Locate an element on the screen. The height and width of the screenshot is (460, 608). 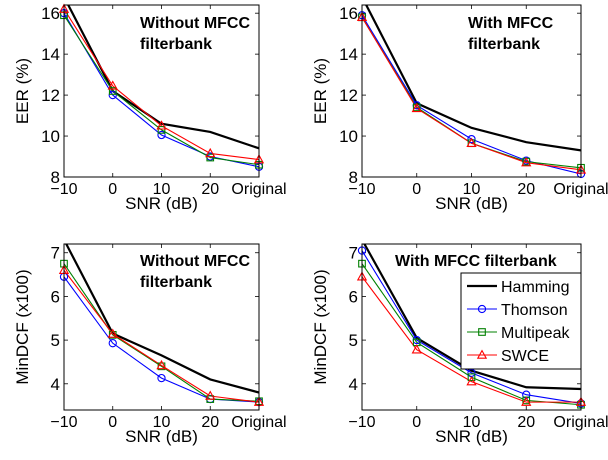
series-group is located at coordinates (161, 86).